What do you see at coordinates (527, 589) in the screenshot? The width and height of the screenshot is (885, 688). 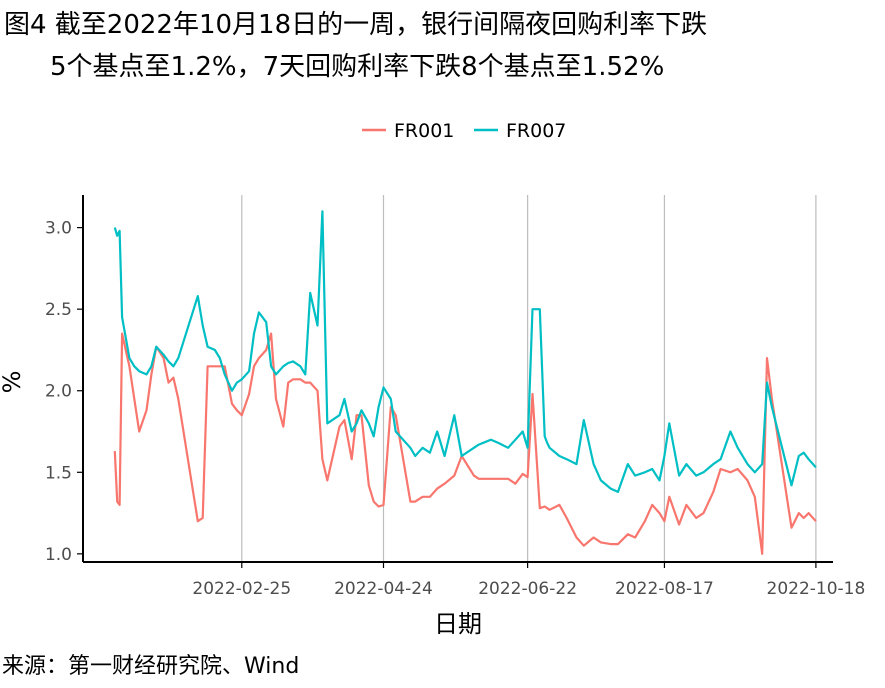 I see `x-tick-label: 2022-06-22` at bounding box center [527, 589].